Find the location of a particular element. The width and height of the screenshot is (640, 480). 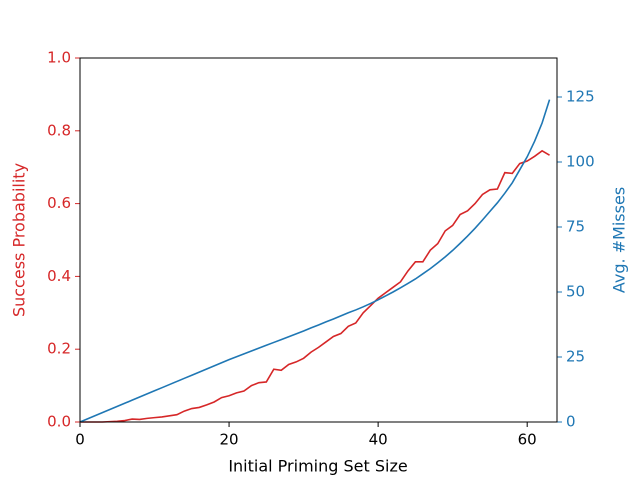

y-tick-label: 0.0 is located at coordinates (59, 422).